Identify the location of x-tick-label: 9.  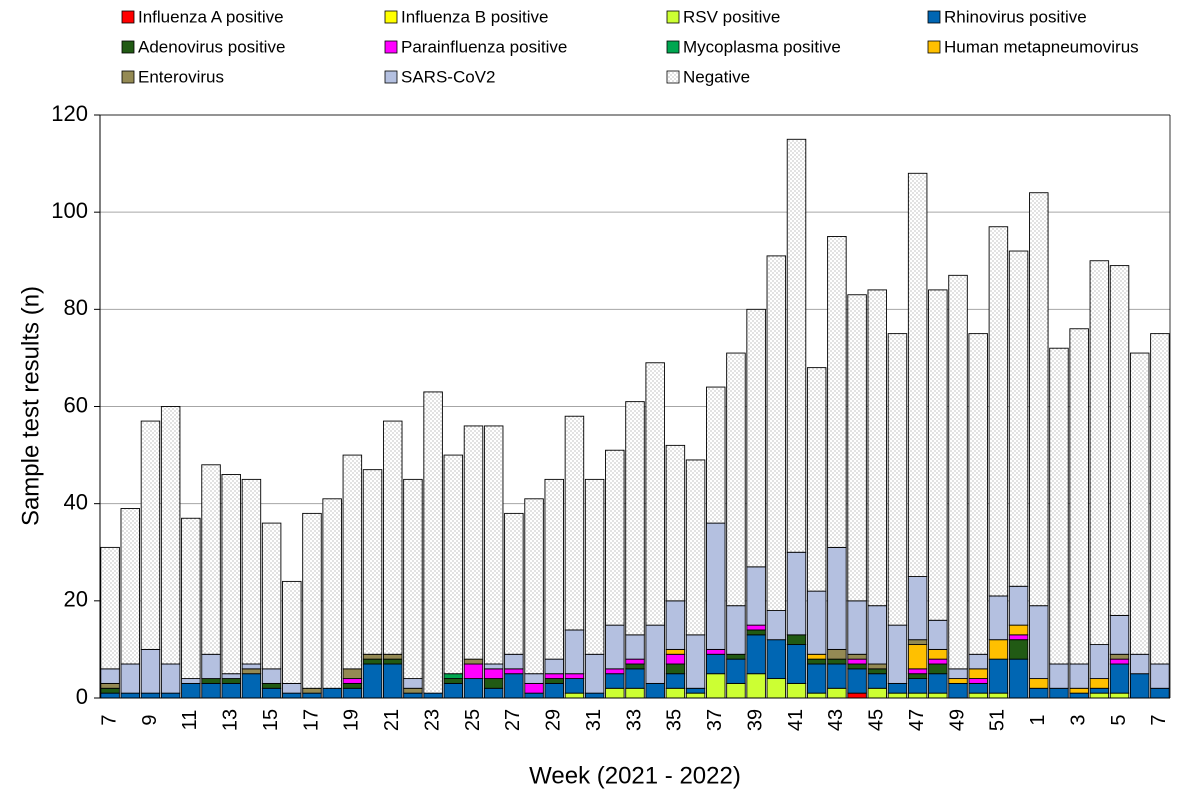
(150, 719).